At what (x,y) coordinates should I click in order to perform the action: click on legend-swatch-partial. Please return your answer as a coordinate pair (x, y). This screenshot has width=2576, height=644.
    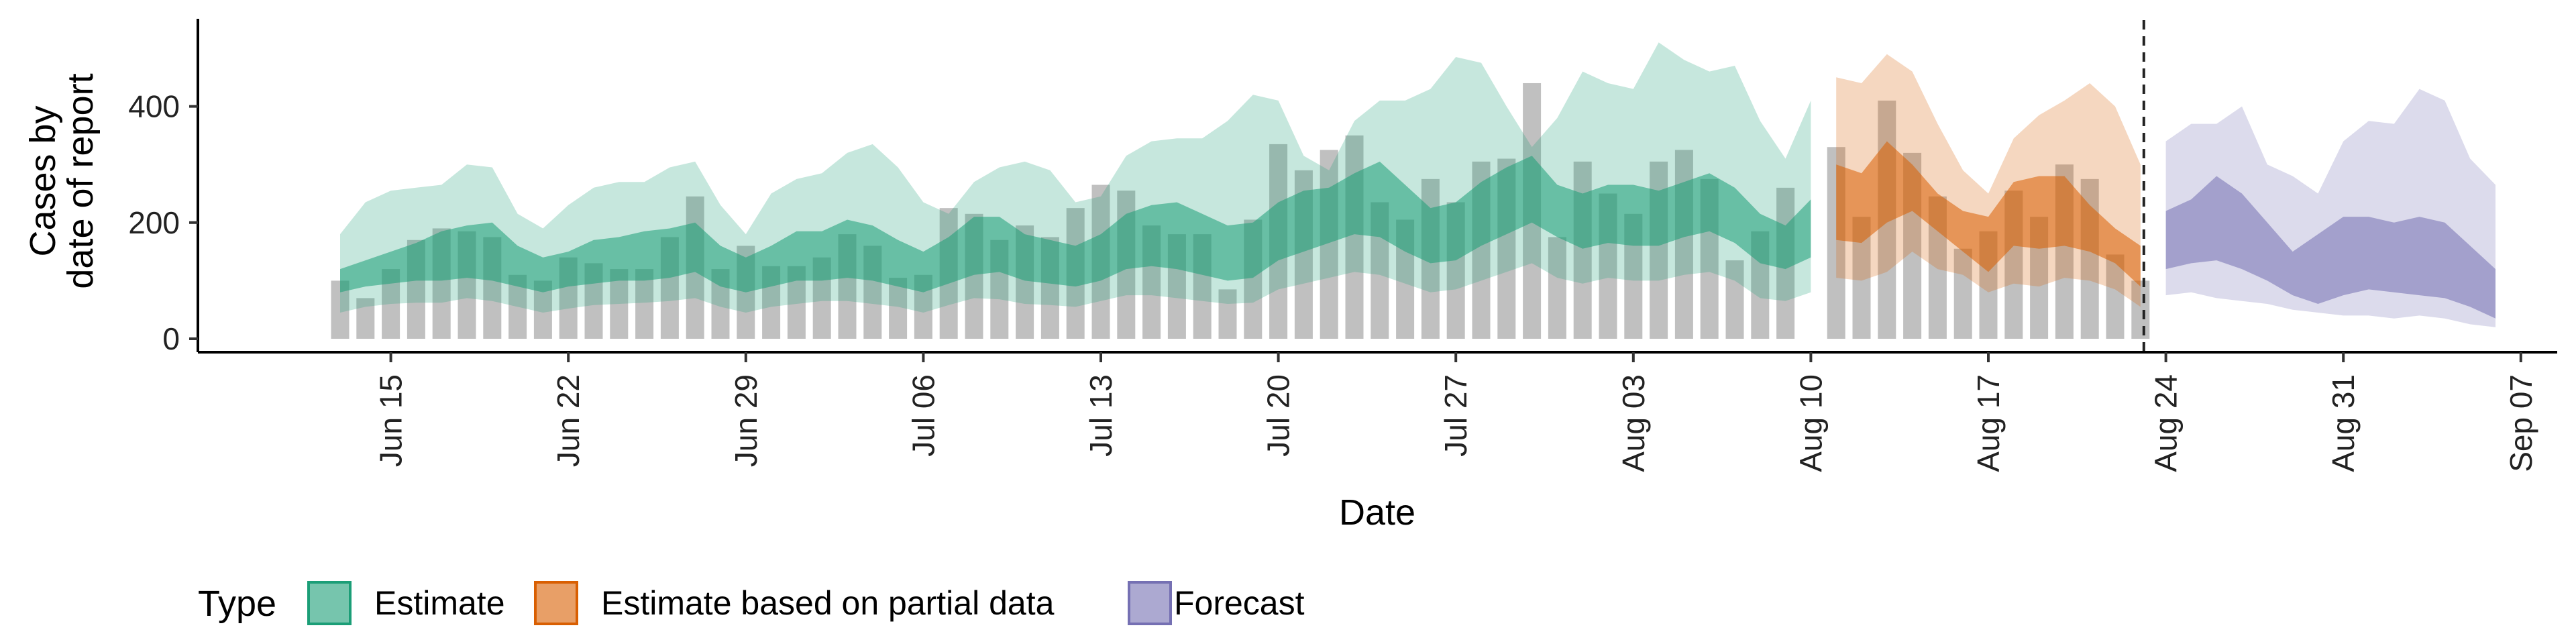
    Looking at the image, I should click on (556, 603).